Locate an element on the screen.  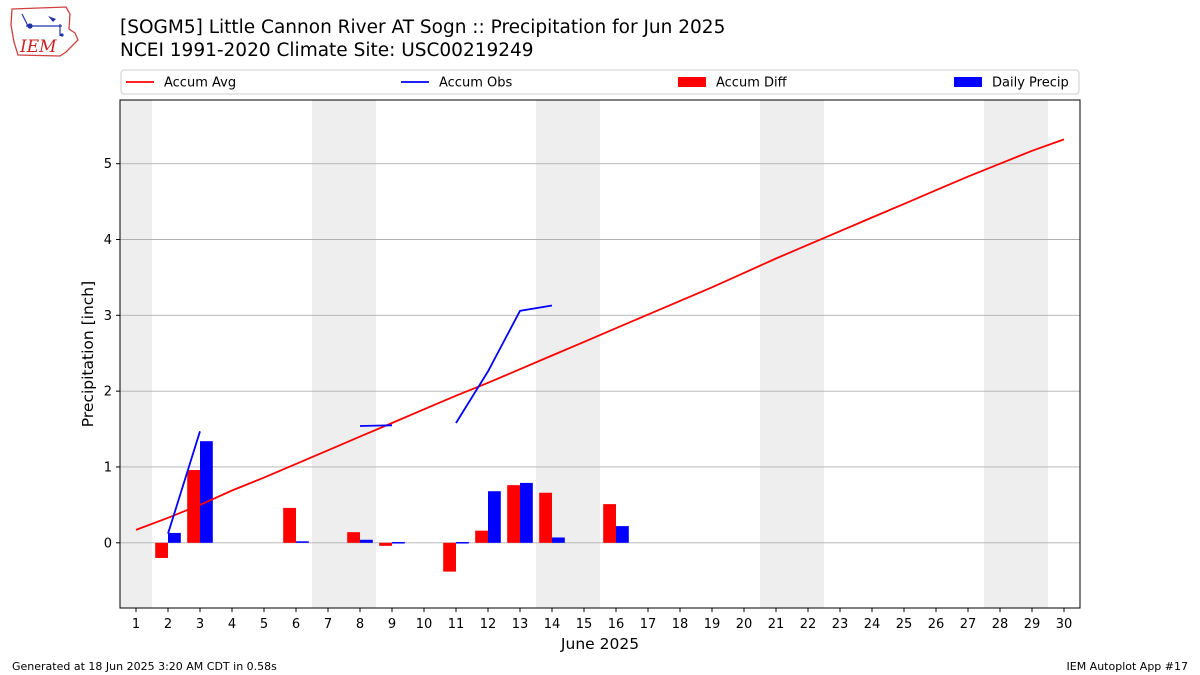
y-tick-label: 2 is located at coordinates (108, 392).